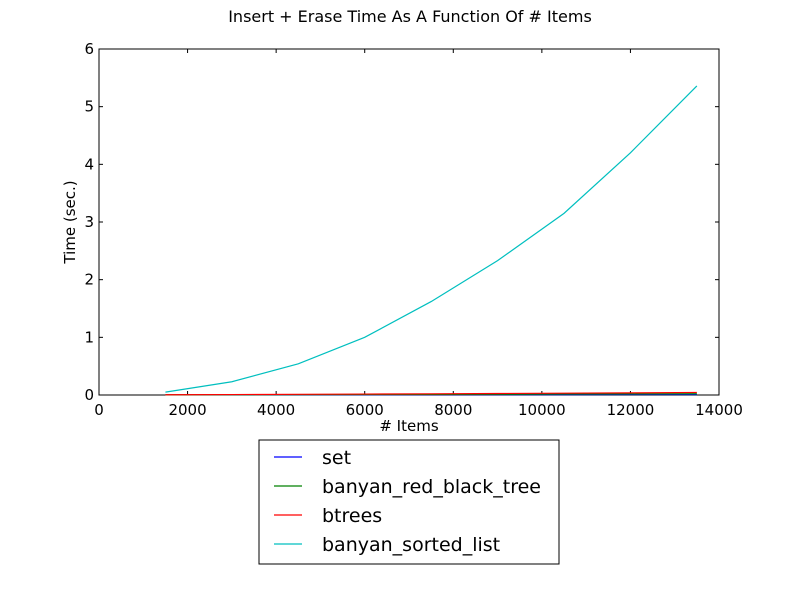 This screenshot has width=800, height=600. What do you see at coordinates (89, 222) in the screenshot?
I see `y-tick-label: 3` at bounding box center [89, 222].